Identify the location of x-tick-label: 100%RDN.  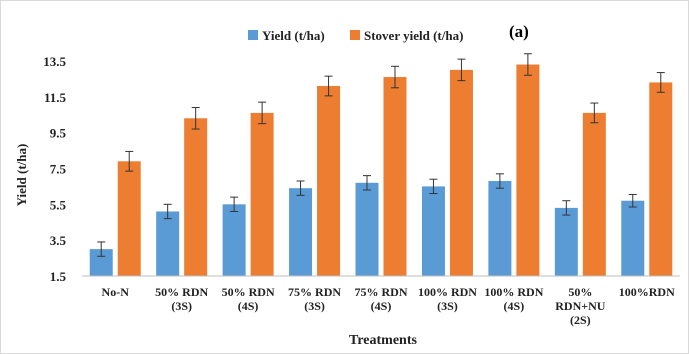
(647, 292).